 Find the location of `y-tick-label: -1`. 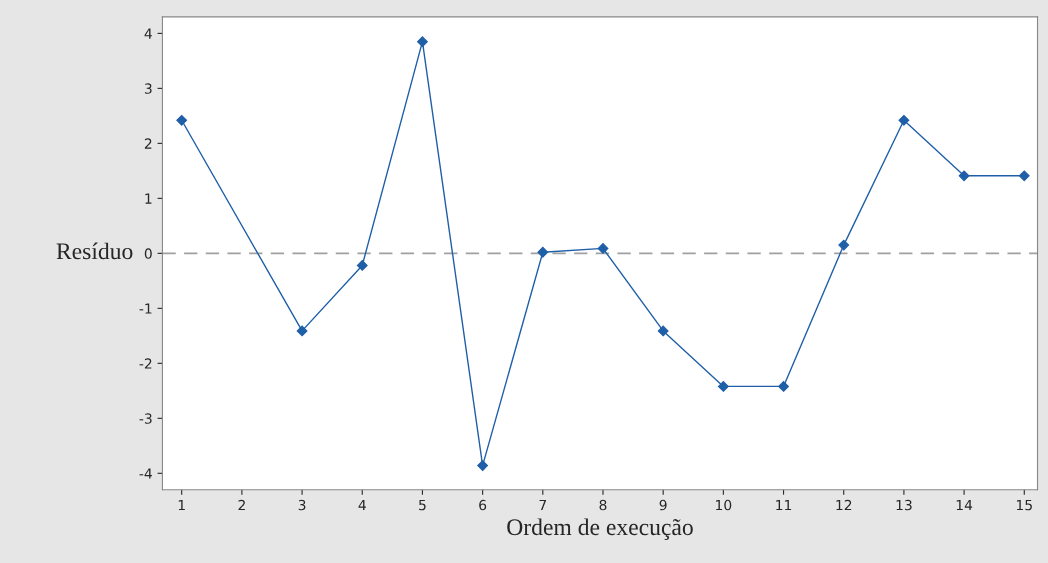

y-tick-label: -1 is located at coordinates (145, 308).